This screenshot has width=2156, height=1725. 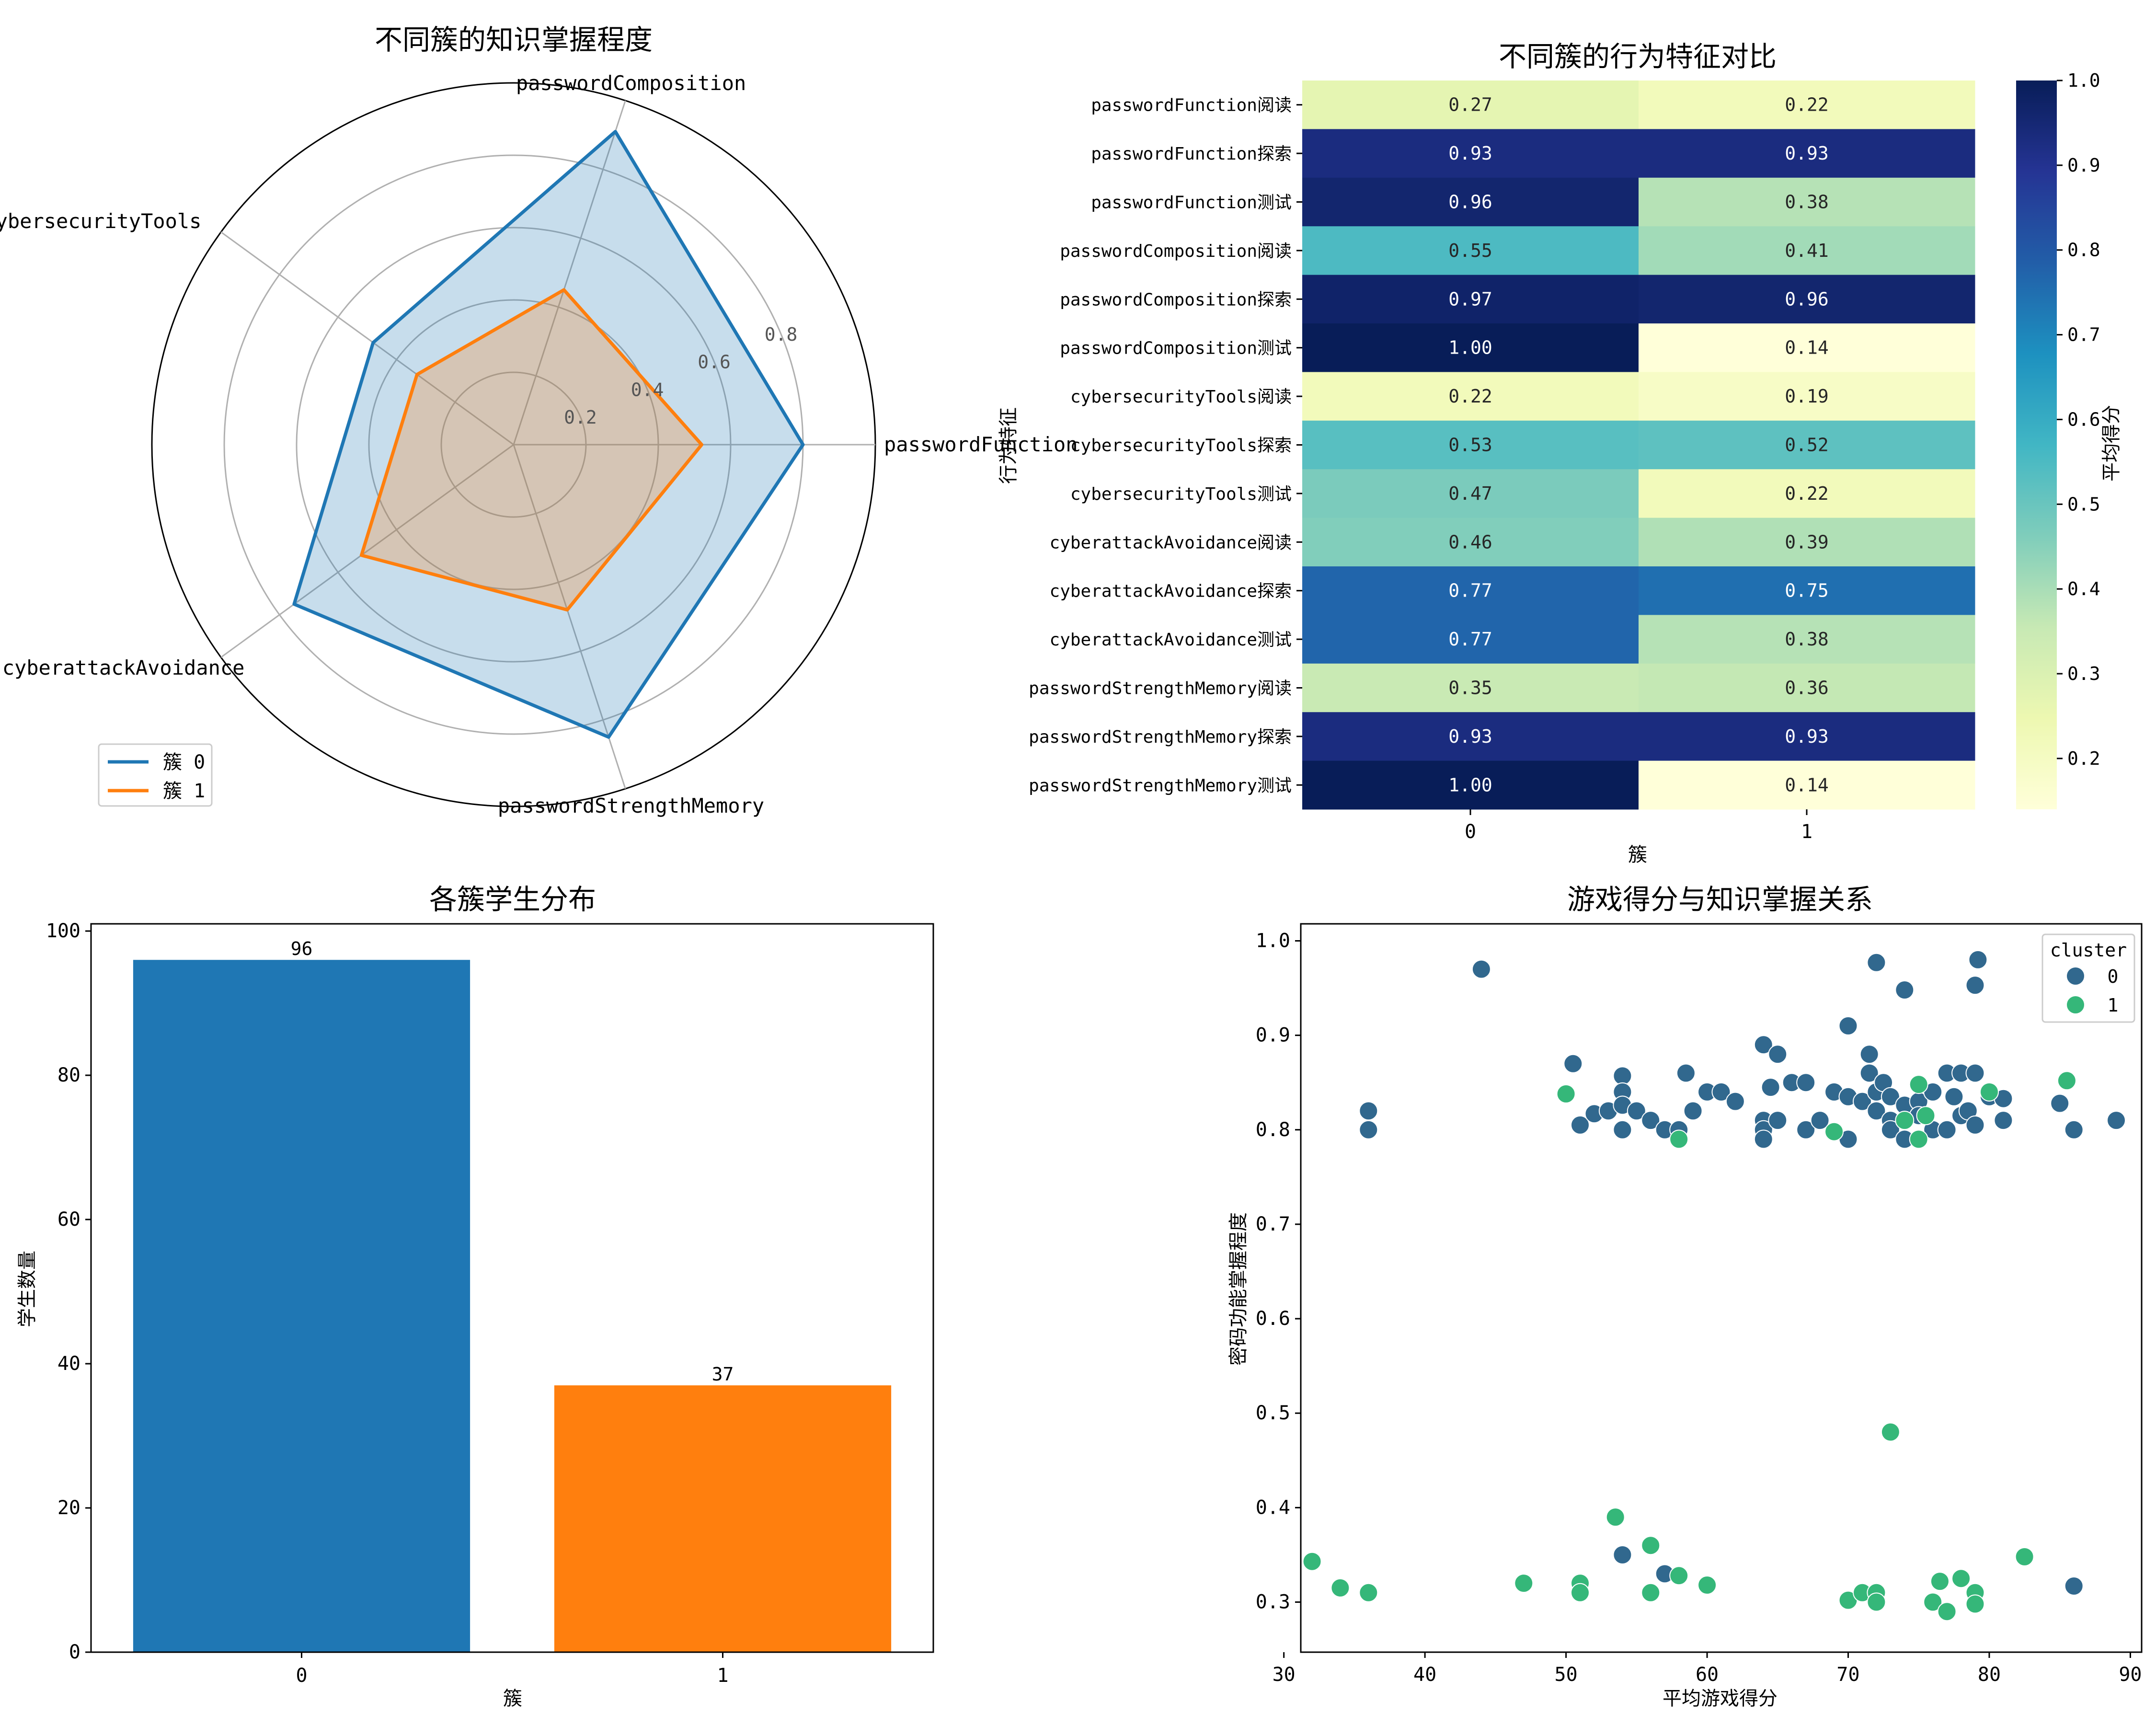 What do you see at coordinates (2088, 950) in the screenshot?
I see `scatter-legend-title: cluster` at bounding box center [2088, 950].